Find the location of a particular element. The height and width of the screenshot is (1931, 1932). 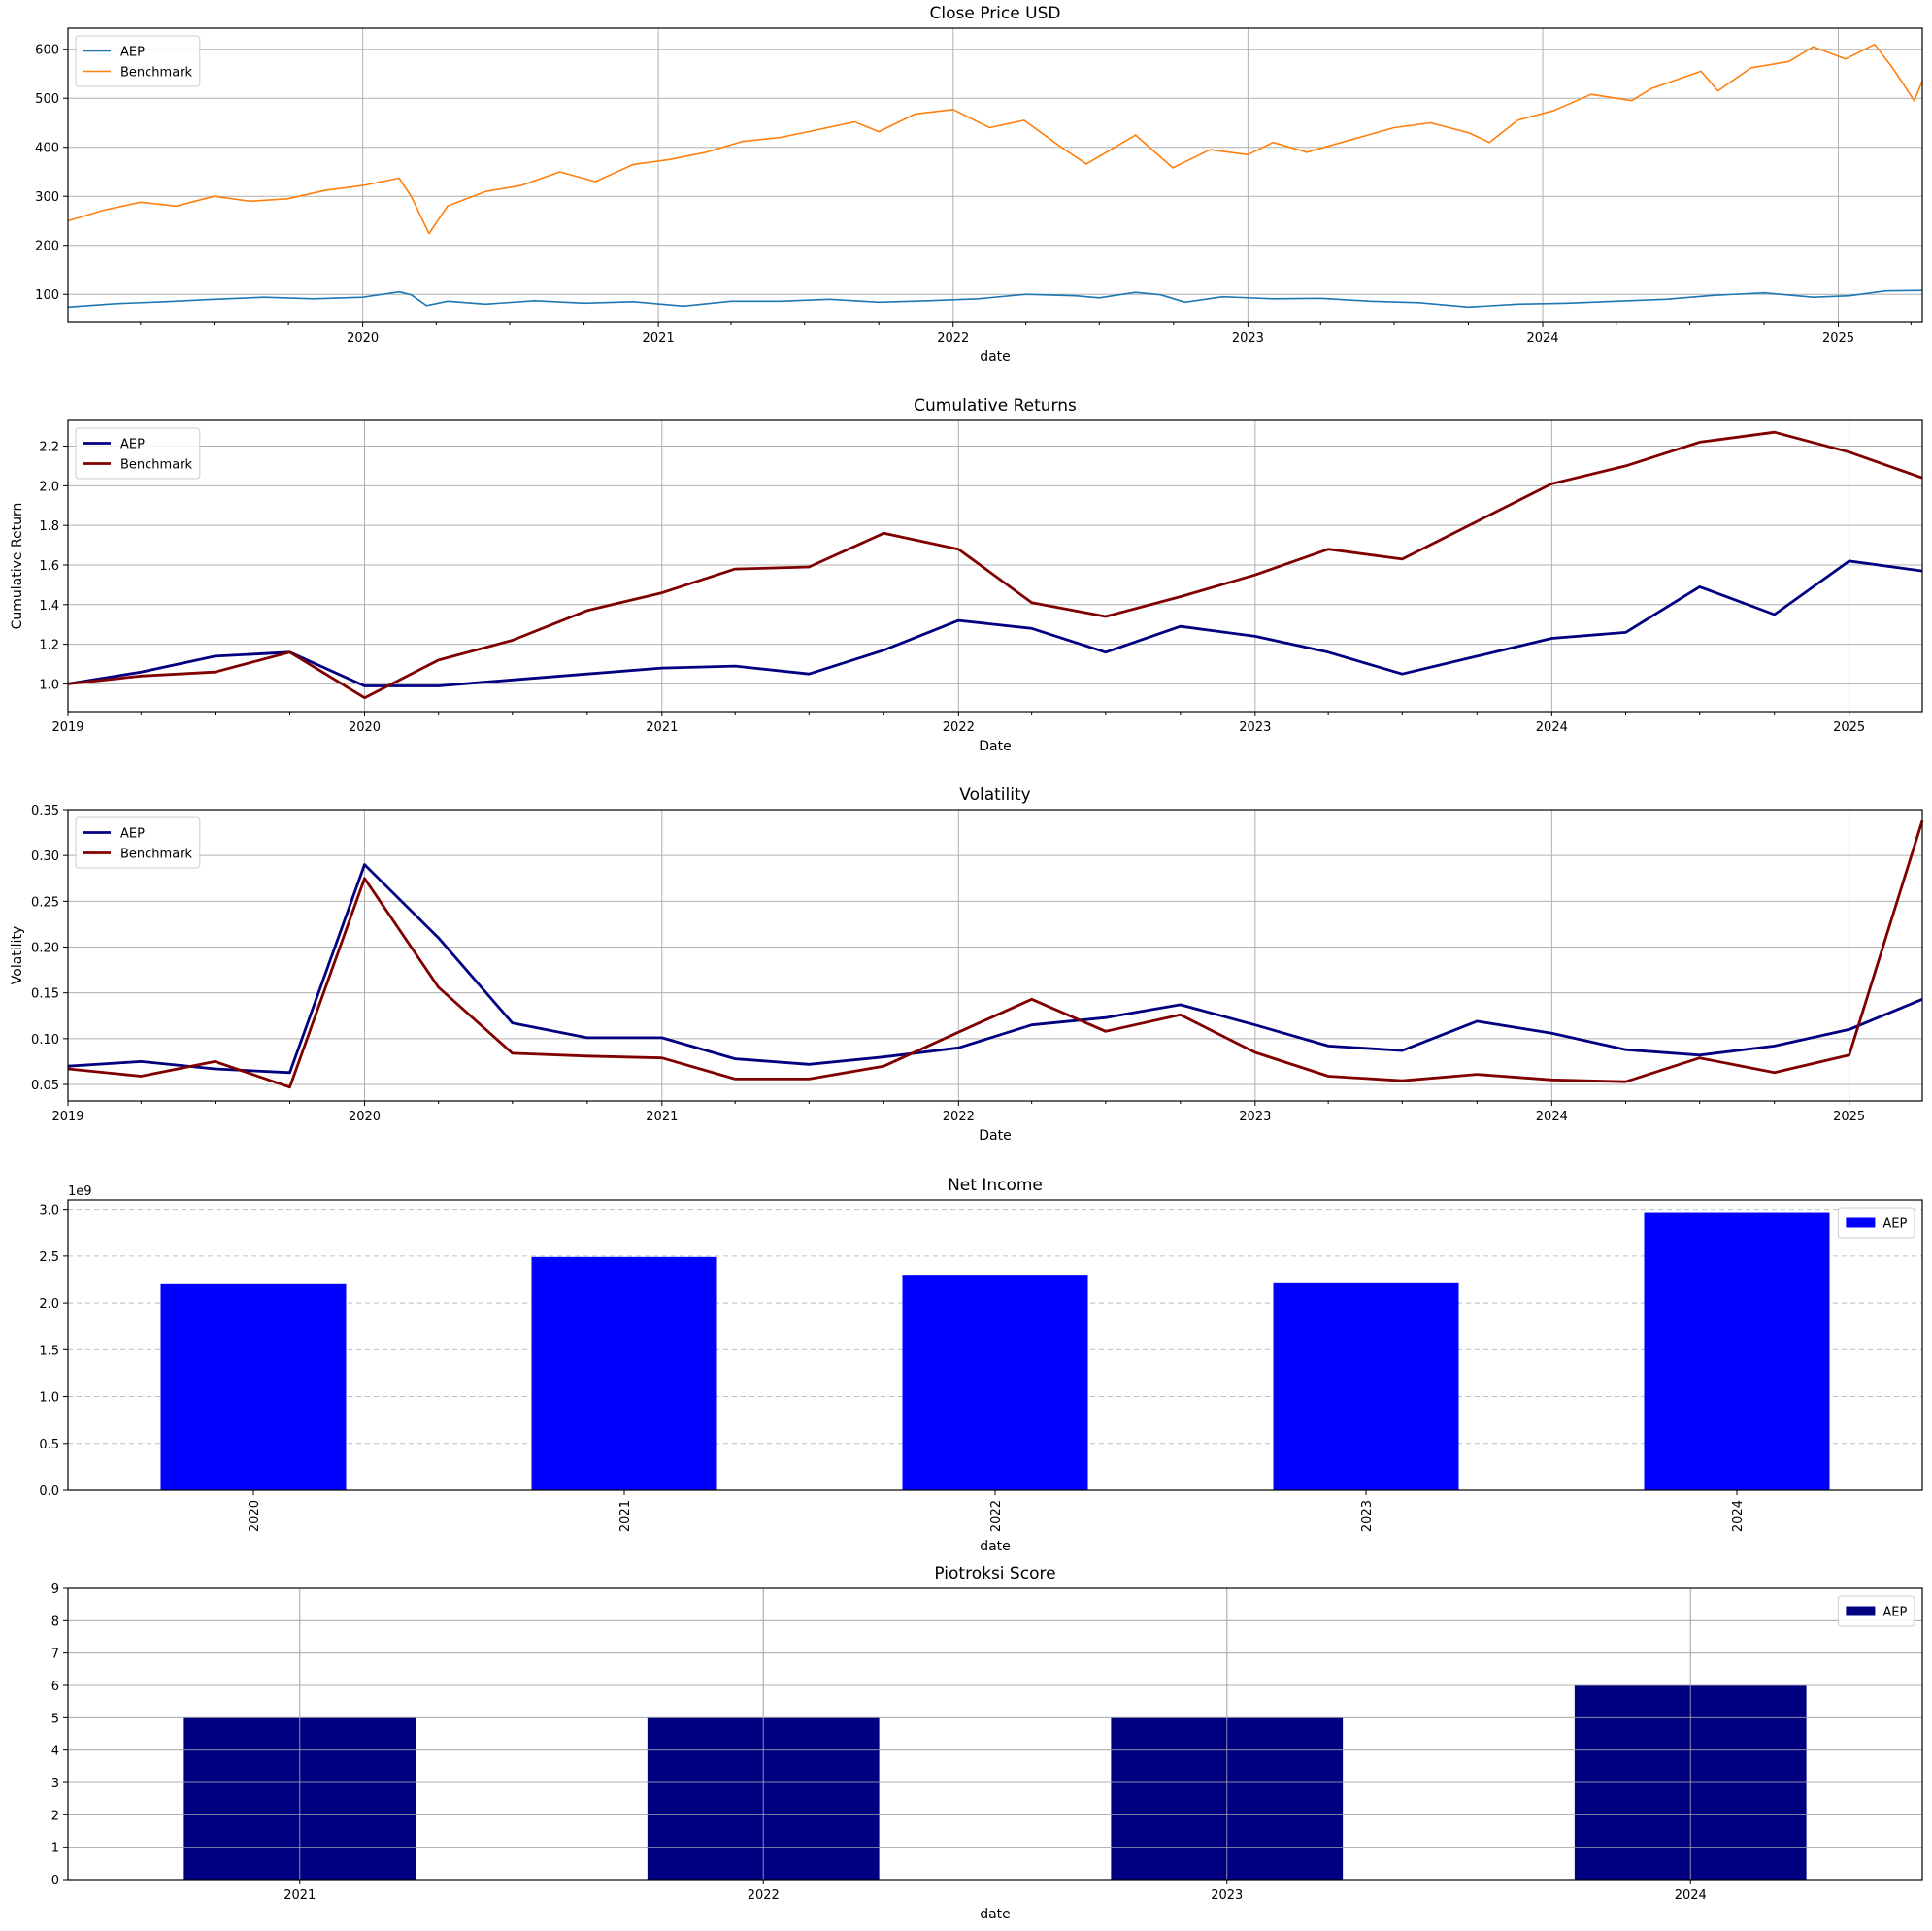

y-tick-label: 9 is located at coordinates (55, 1590).